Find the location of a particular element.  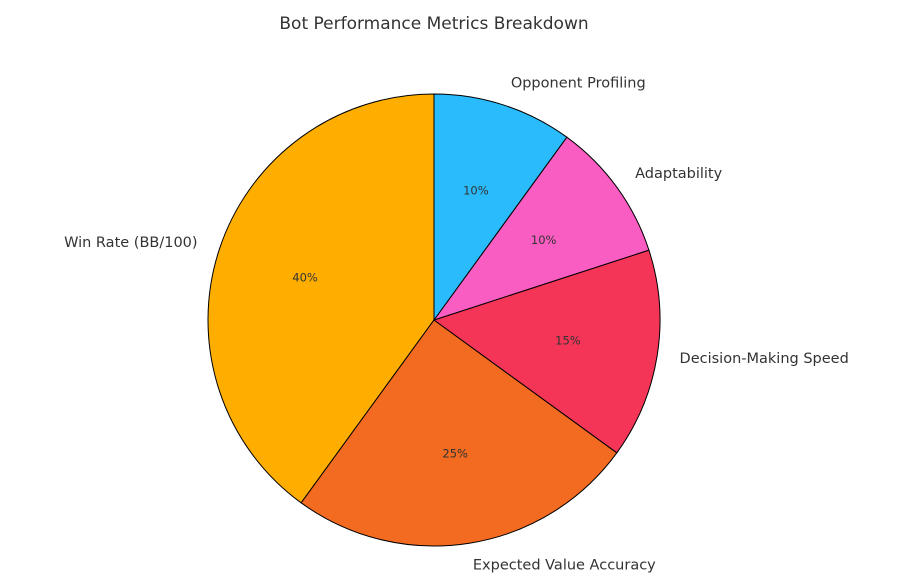

slice-label: Expected Value Accuracy is located at coordinates (564, 566).